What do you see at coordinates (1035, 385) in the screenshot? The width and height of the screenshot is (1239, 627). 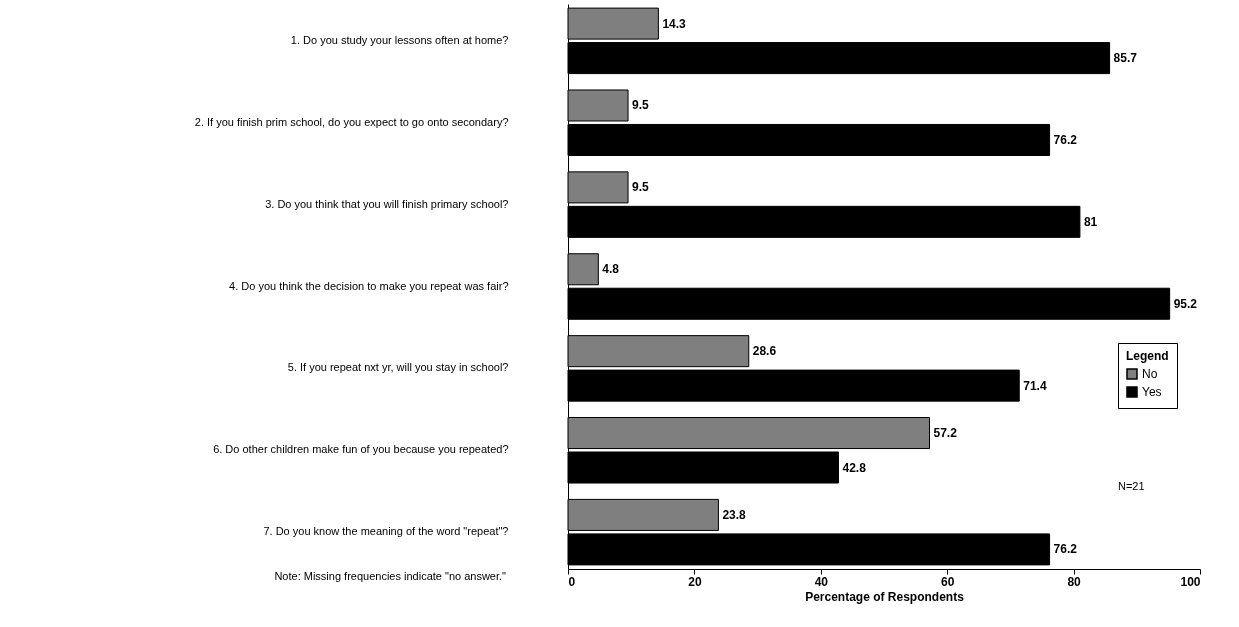 I see `data-label: 71.4` at bounding box center [1035, 385].